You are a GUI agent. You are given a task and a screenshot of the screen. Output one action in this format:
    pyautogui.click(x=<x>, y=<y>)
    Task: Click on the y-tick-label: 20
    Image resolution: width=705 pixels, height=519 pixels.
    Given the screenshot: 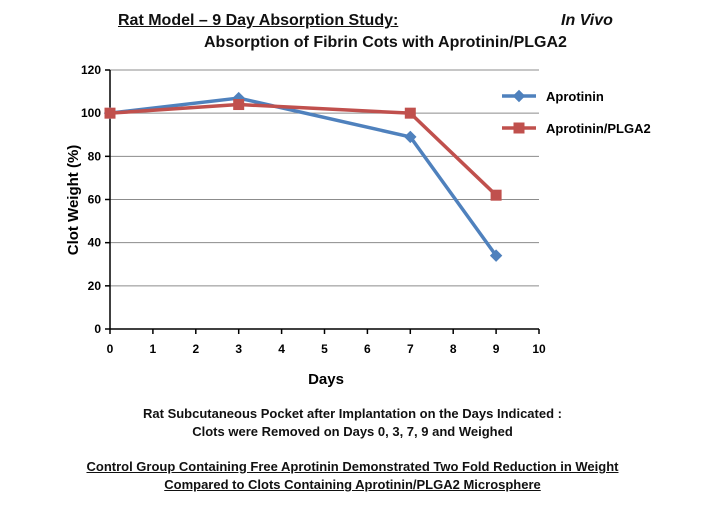 What is the action you would take?
    pyautogui.click(x=95, y=286)
    